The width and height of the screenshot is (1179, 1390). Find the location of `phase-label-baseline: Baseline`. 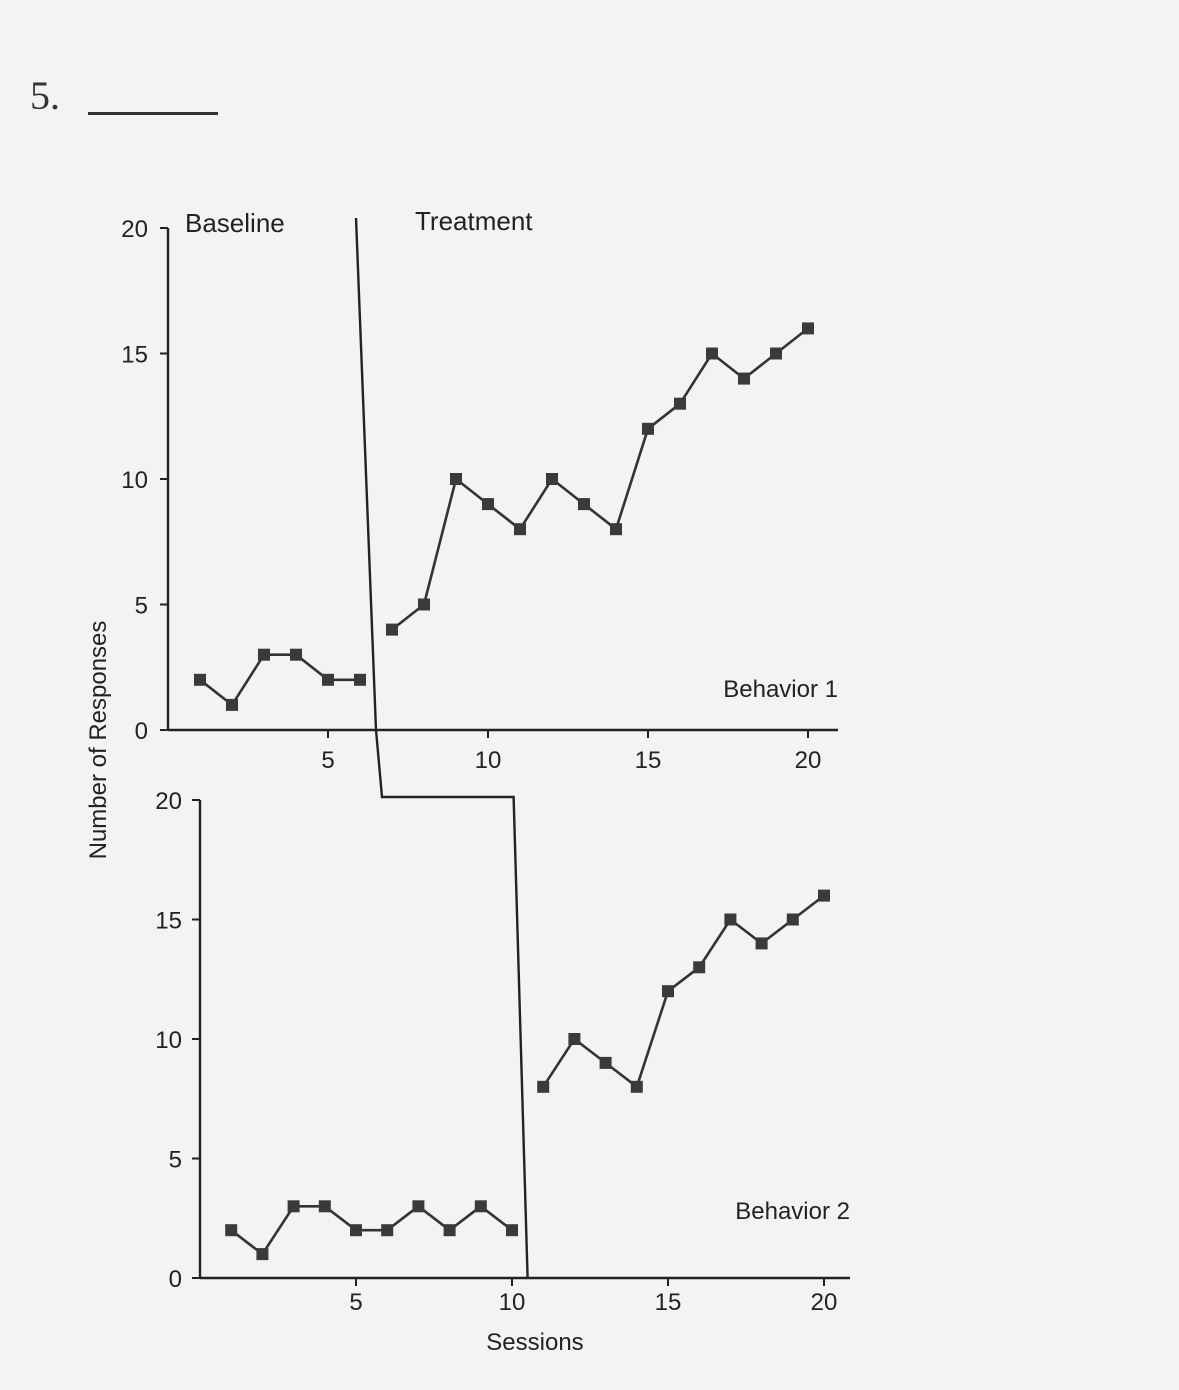

phase-label-baseline: Baseline is located at coordinates (235, 223).